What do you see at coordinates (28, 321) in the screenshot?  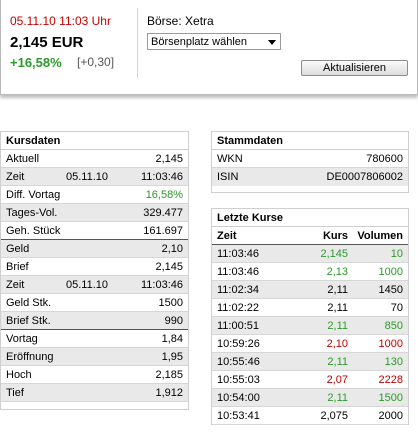 I see `row-label: Brief Stk.` at bounding box center [28, 321].